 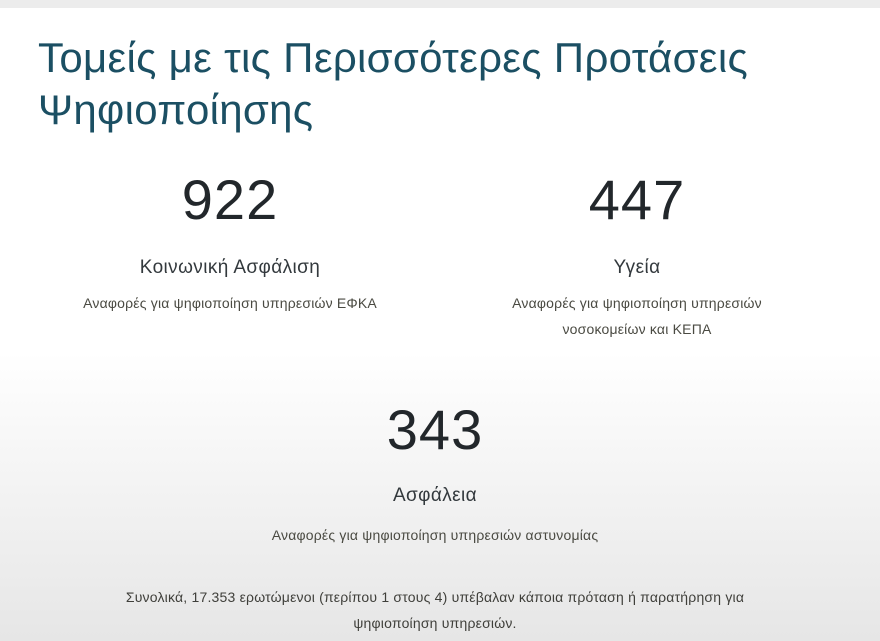 I want to click on page-title-line-2: Ψηφιοποίησης, so click(x=176, y=109).